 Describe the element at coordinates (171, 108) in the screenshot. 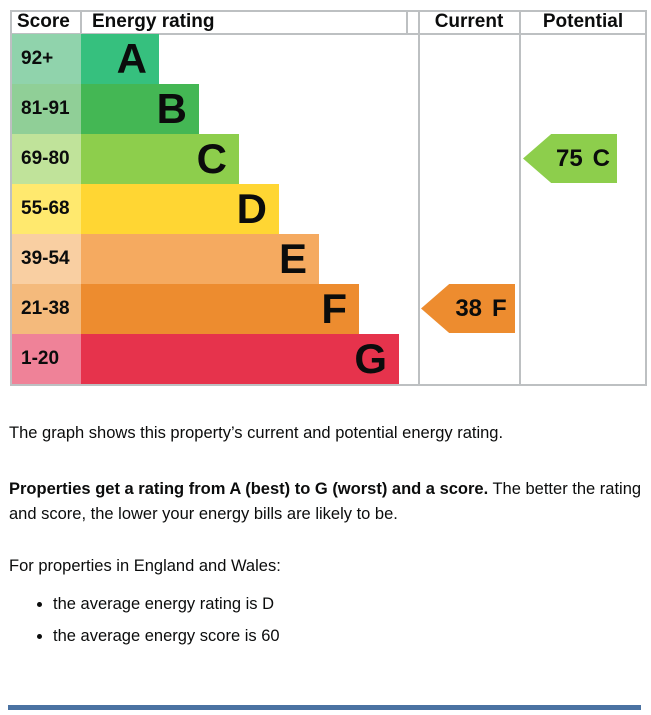

I see `rating-letter: B` at that location.